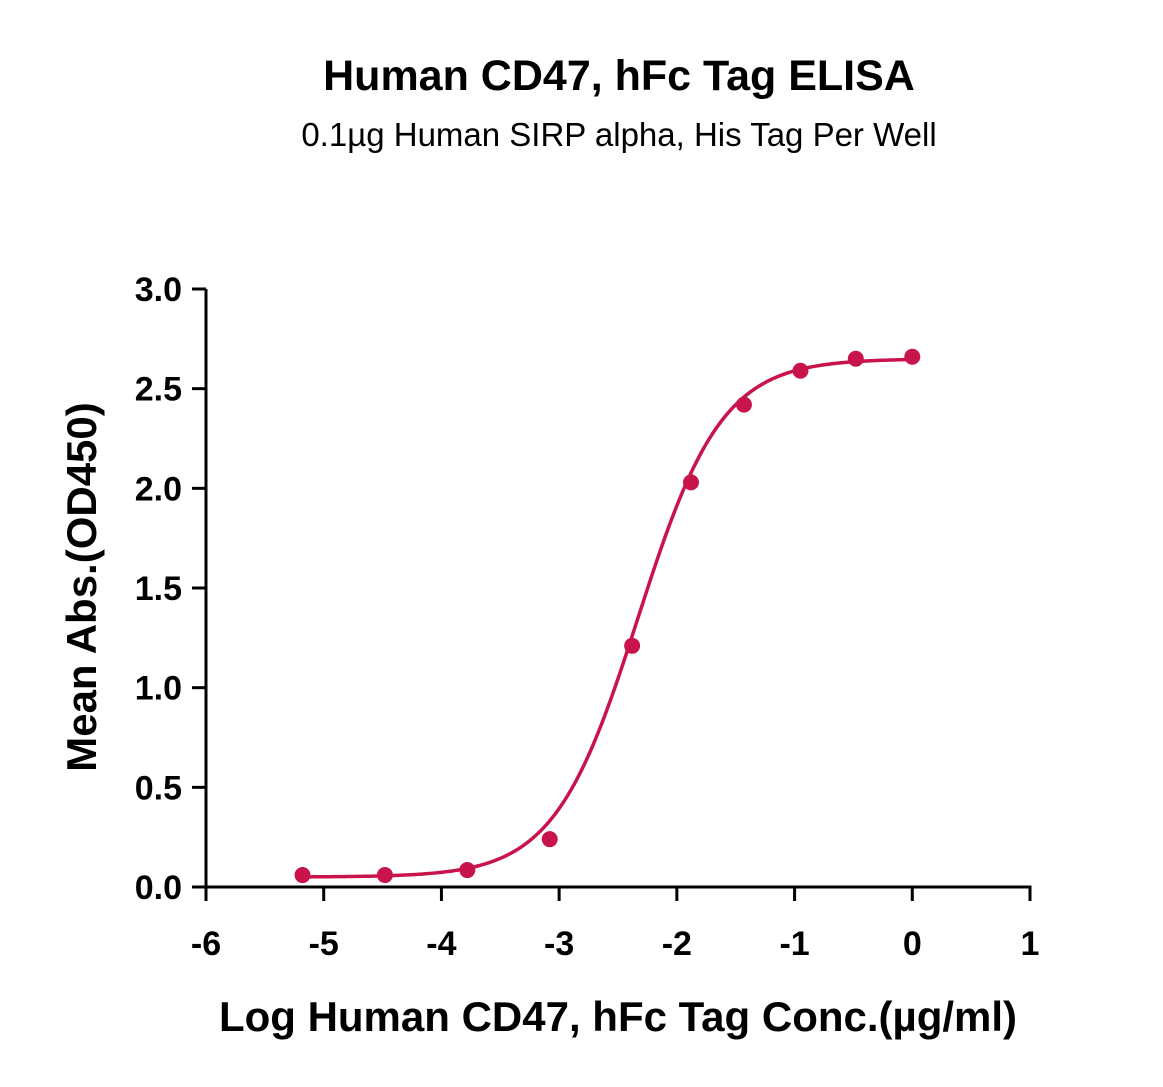  I want to click on x-tick-label: 1, so click(1030, 944).